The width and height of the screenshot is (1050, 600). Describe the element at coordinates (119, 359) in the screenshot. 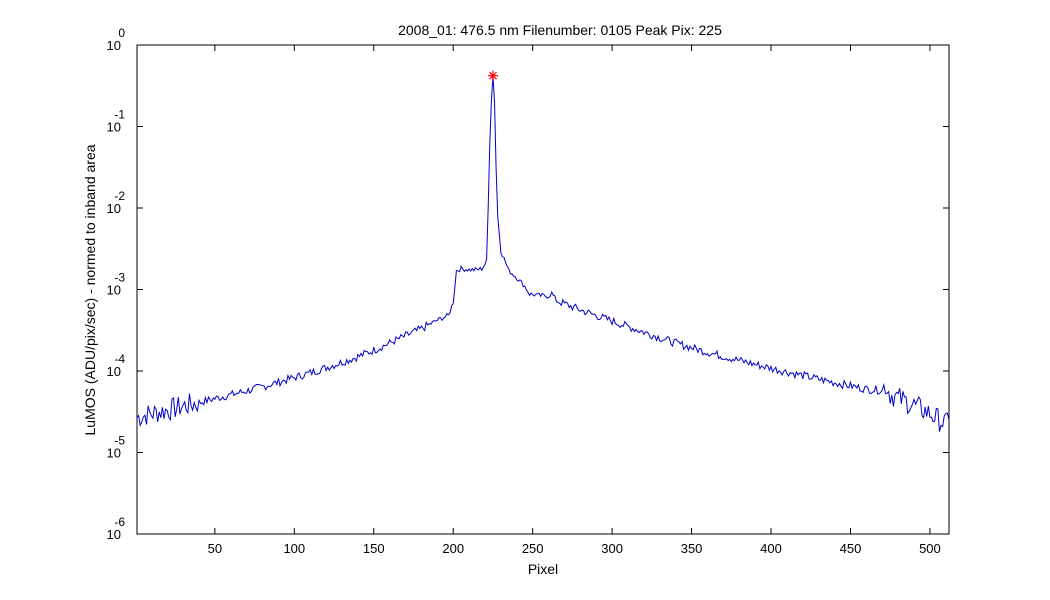

I see `y-tick-label-exponent: -4` at that location.